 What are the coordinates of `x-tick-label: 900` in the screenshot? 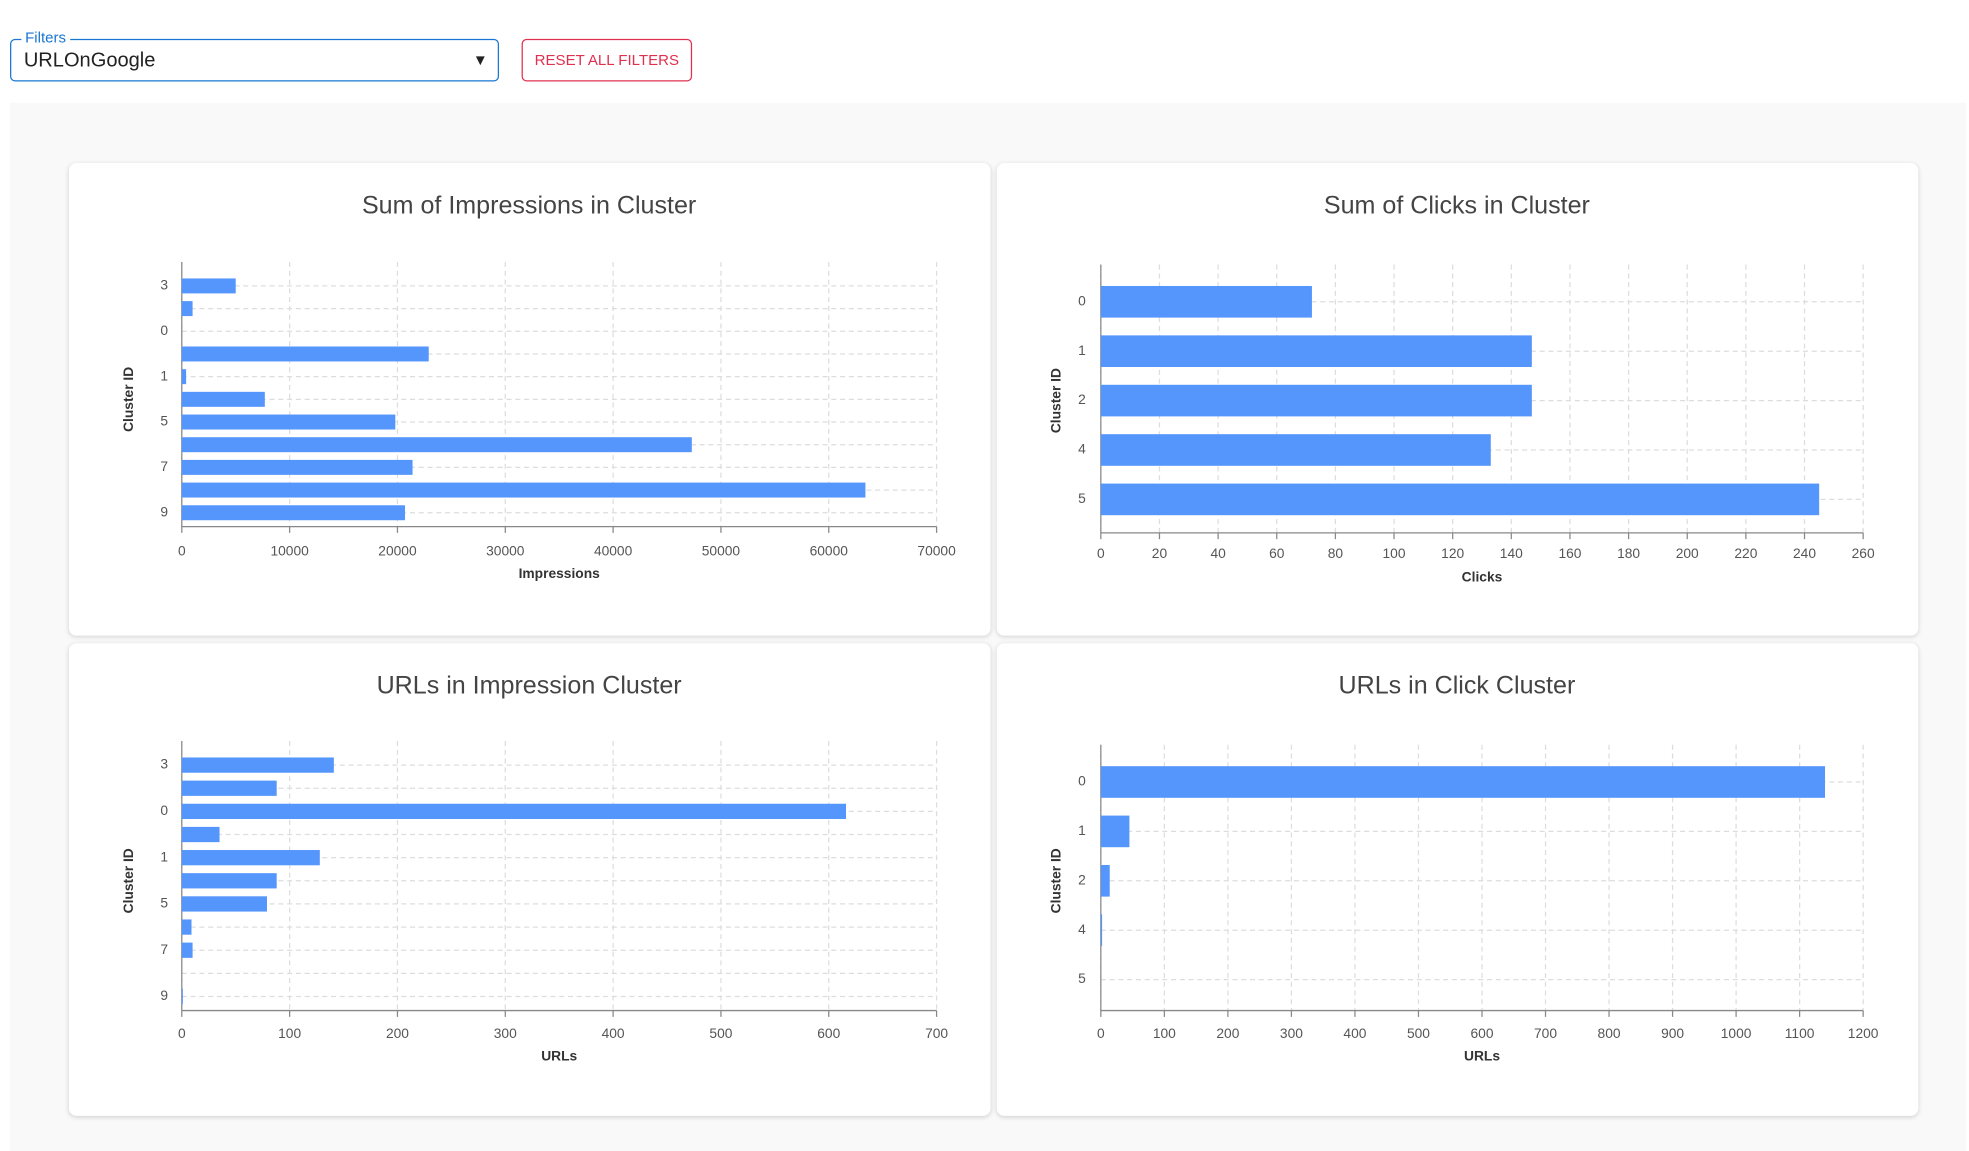 It's located at (1672, 1033).